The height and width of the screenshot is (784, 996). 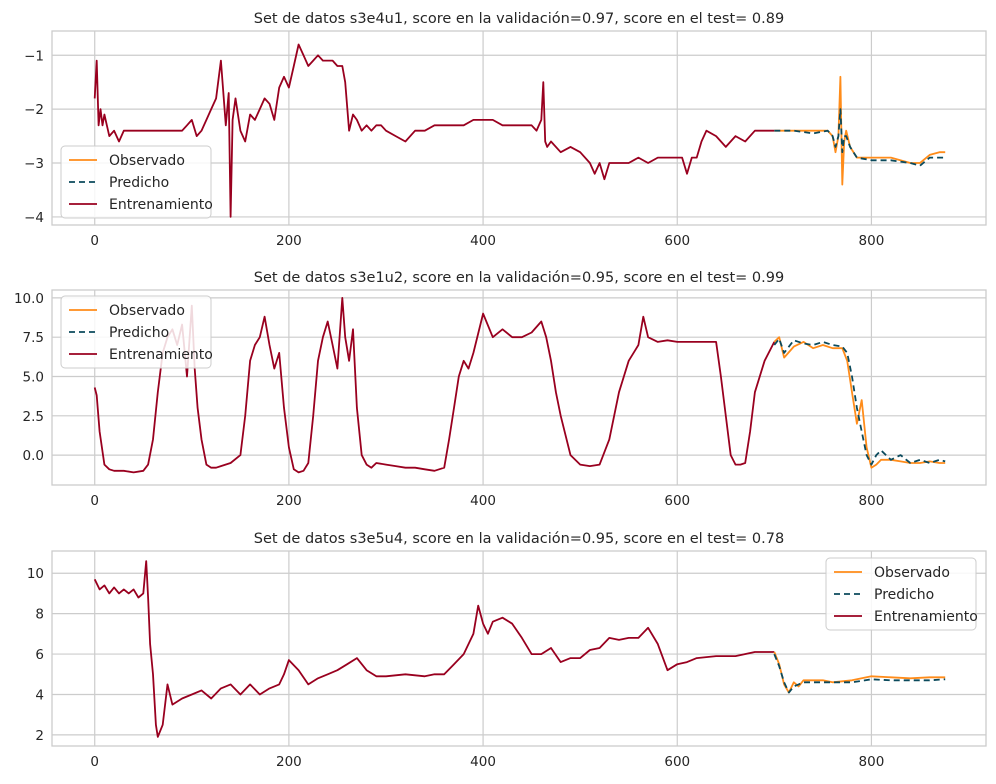 What do you see at coordinates (34, 56) in the screenshot?
I see `y-tick-label: −1` at bounding box center [34, 56].